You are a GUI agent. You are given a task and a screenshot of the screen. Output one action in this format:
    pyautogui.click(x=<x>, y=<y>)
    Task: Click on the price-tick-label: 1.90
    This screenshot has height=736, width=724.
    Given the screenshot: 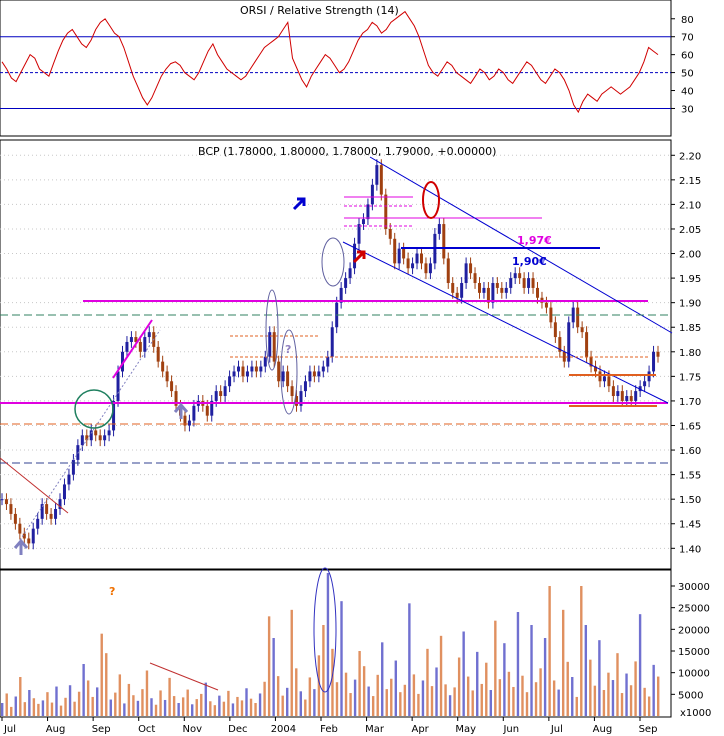 What is the action you would take?
    pyautogui.click(x=690, y=304)
    